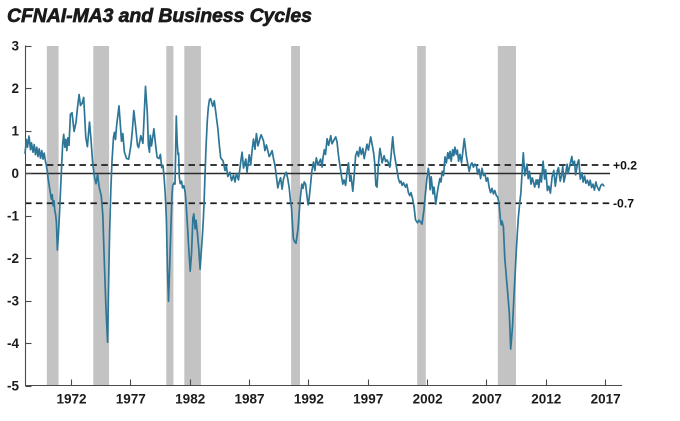 This screenshot has width=680, height=421. What do you see at coordinates (15, 88) in the screenshot?
I see `svg-text: 2` at bounding box center [15, 88].